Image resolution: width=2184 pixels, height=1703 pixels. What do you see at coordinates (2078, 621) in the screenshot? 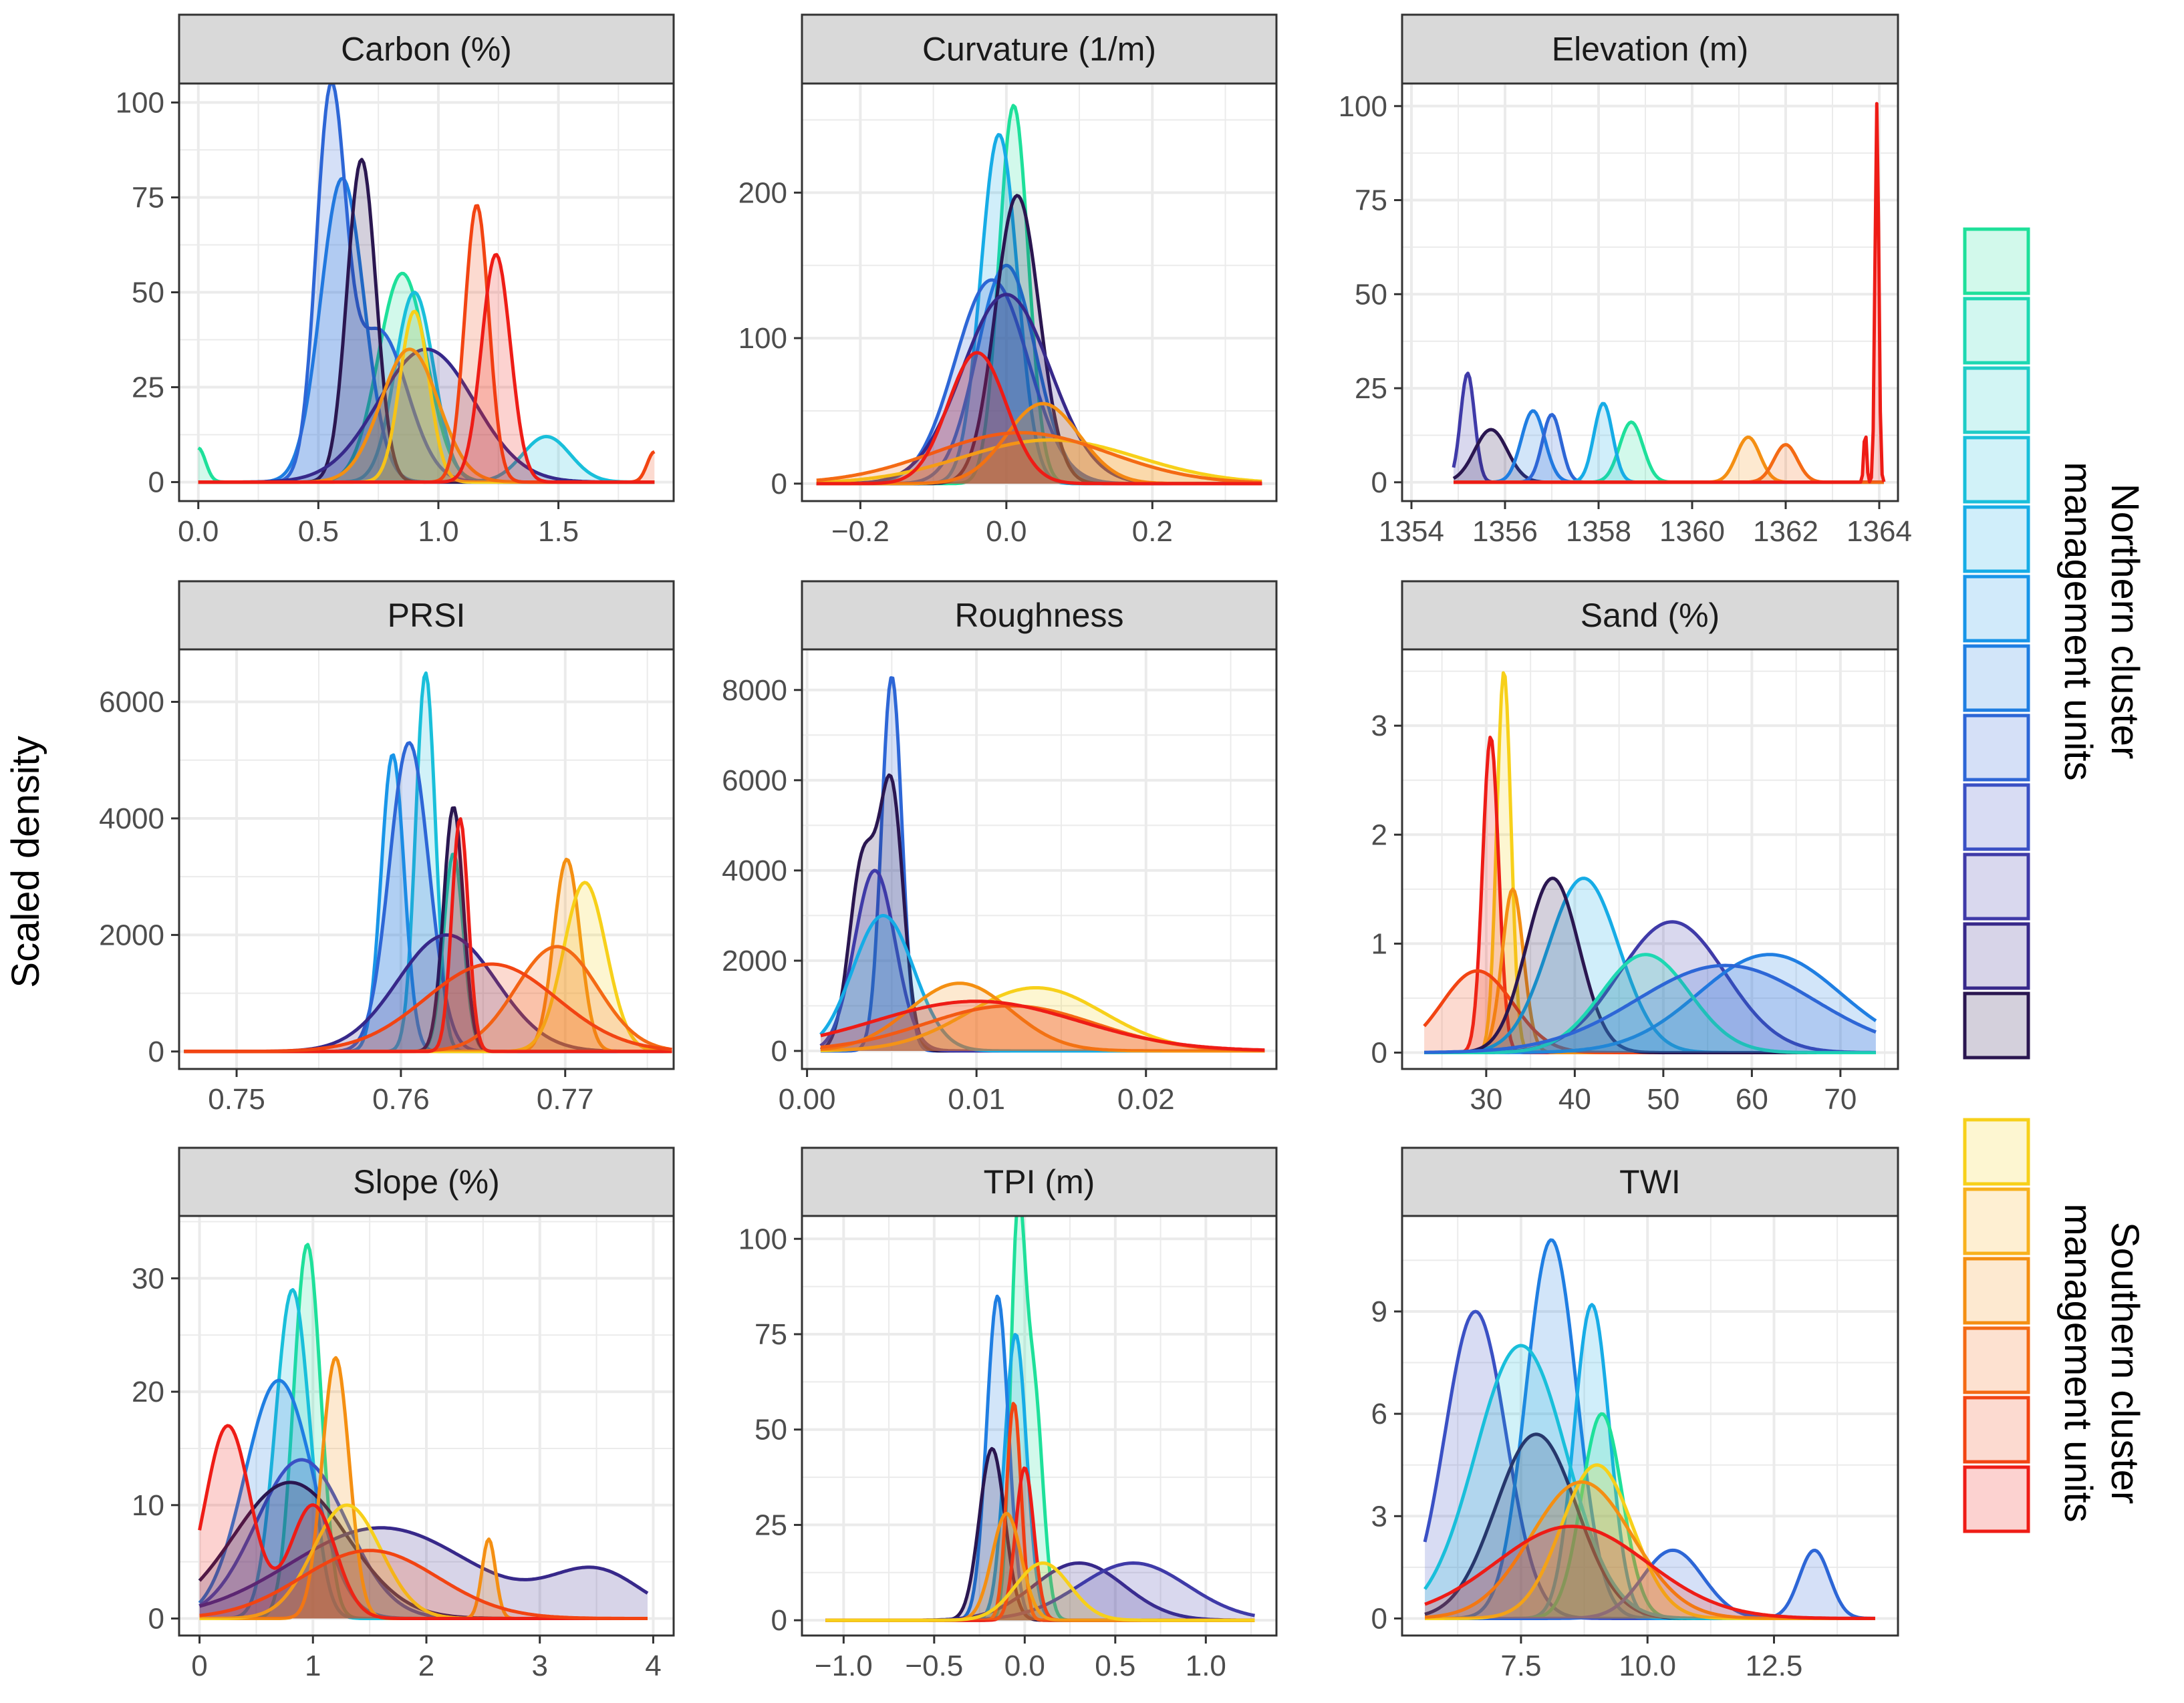
I see `legend-northern-title-line2: management units` at bounding box center [2078, 621].